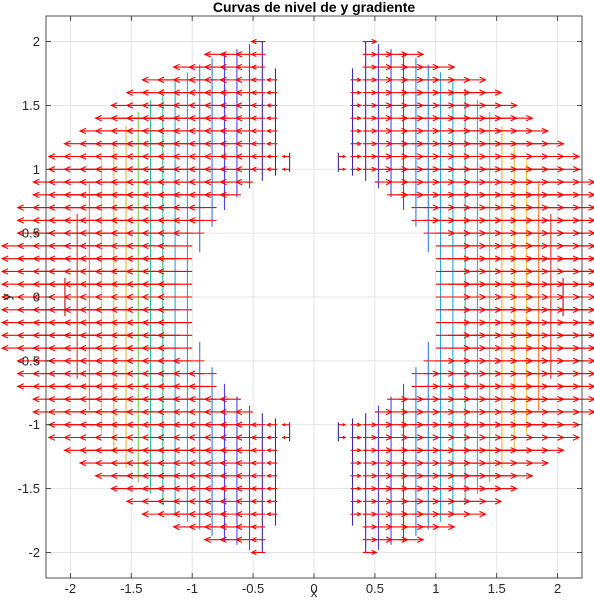 This screenshot has height=600, width=594. I want to click on y-tick-label: -1, so click(34, 424).